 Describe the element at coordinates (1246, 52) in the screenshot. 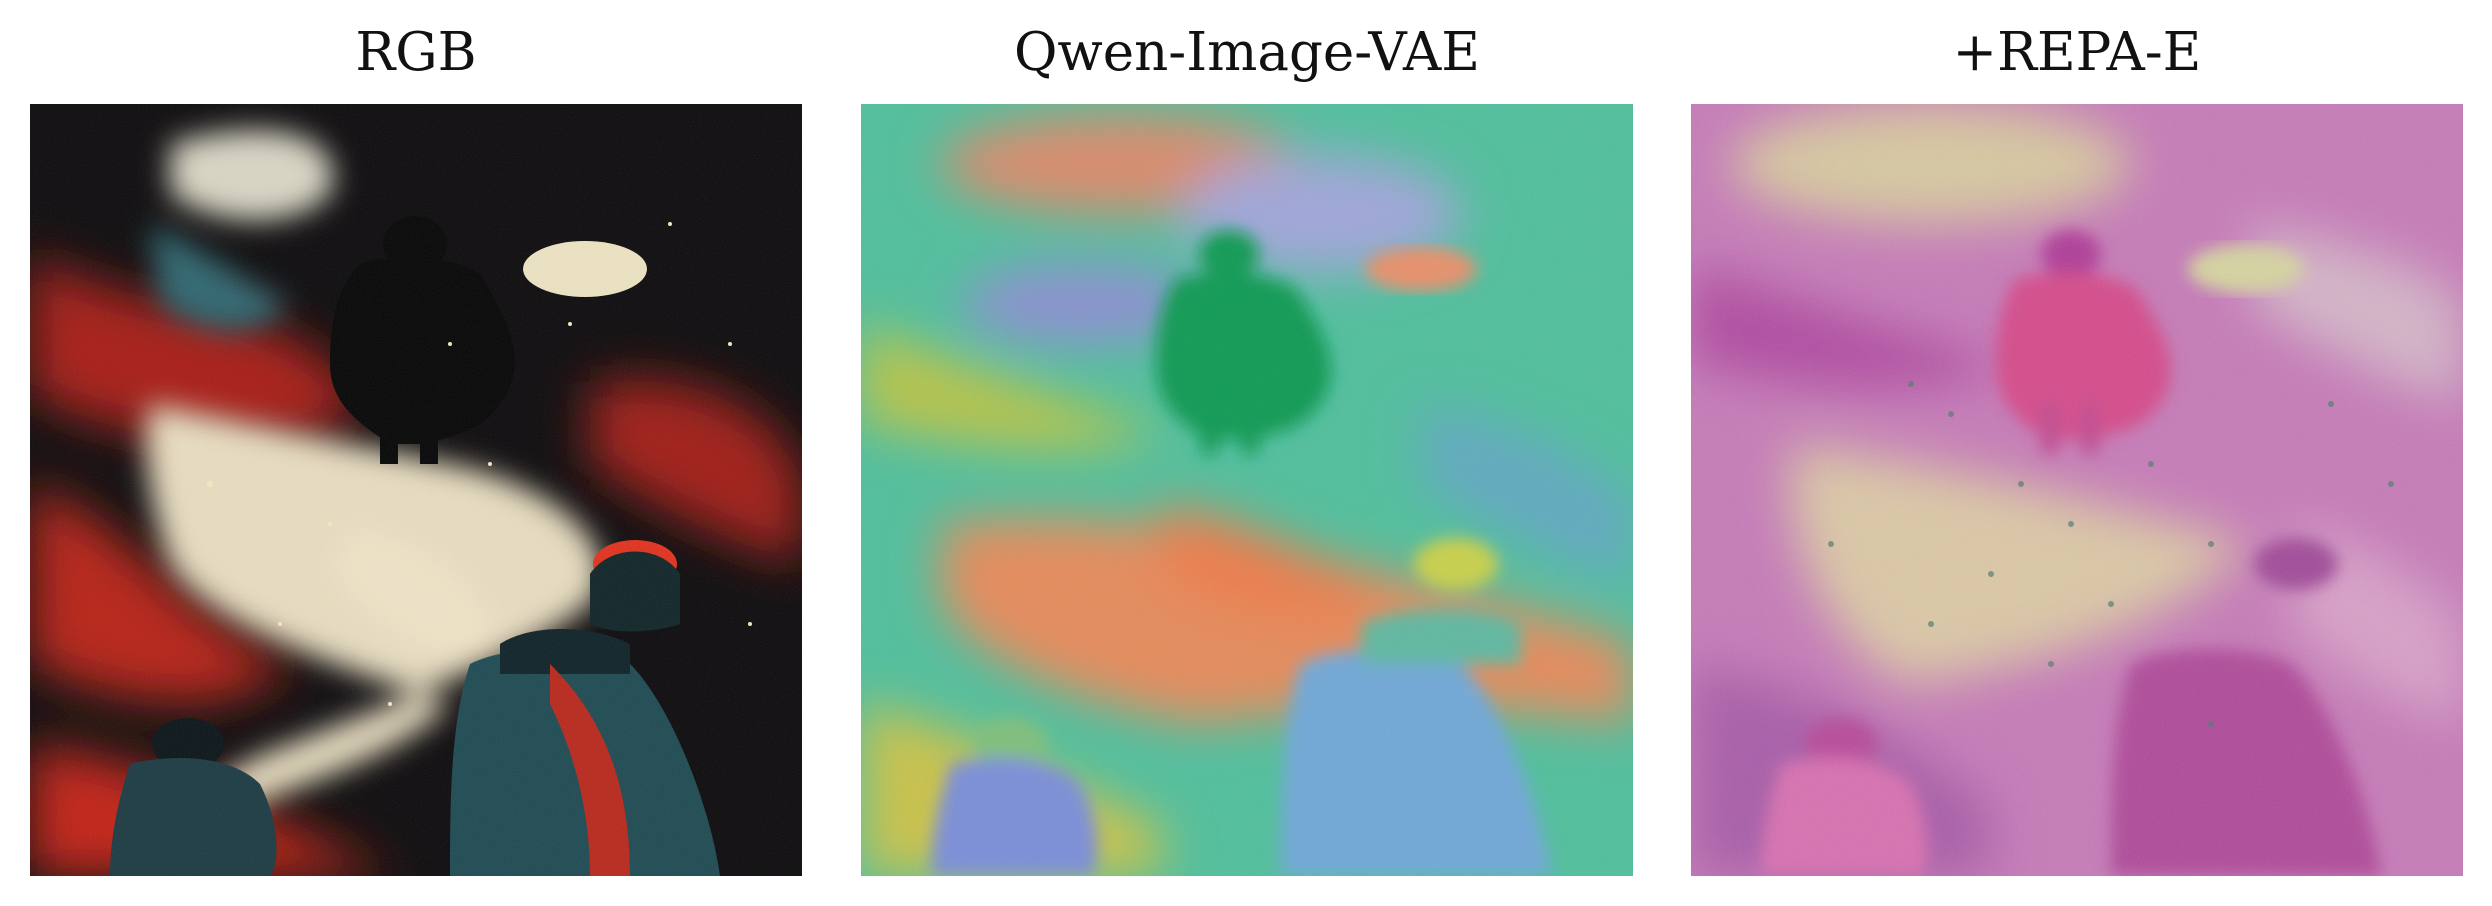

I see `panel-title-qwen-image-vae: Qwen-Image-VAE` at that location.